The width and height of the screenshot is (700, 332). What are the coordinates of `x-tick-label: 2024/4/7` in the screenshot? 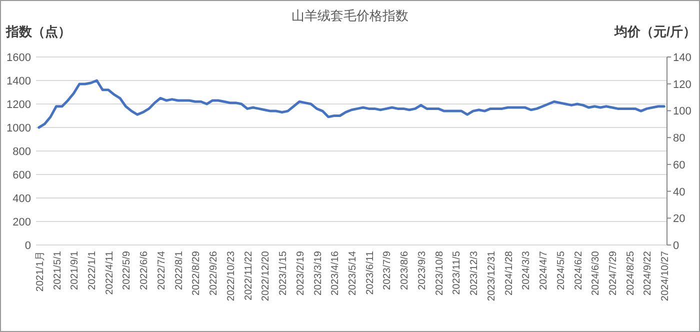 It's located at (544, 270).